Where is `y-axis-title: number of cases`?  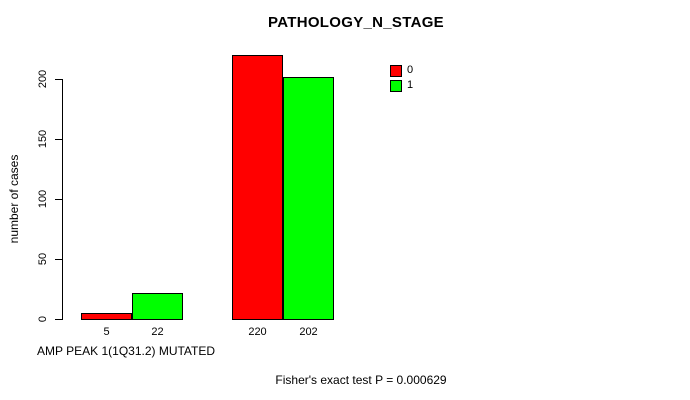 y-axis-title: number of cases is located at coordinates (14, 199).